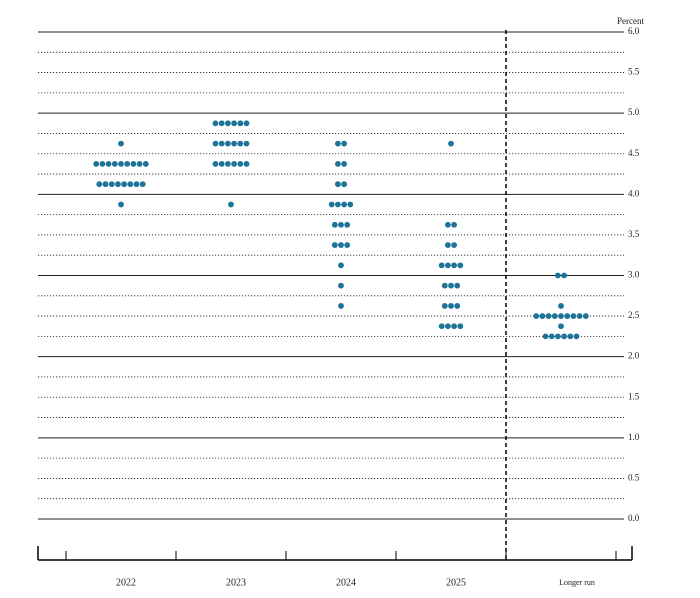  What do you see at coordinates (236, 582) in the screenshot?
I see `x-tick-label: 2023` at bounding box center [236, 582].